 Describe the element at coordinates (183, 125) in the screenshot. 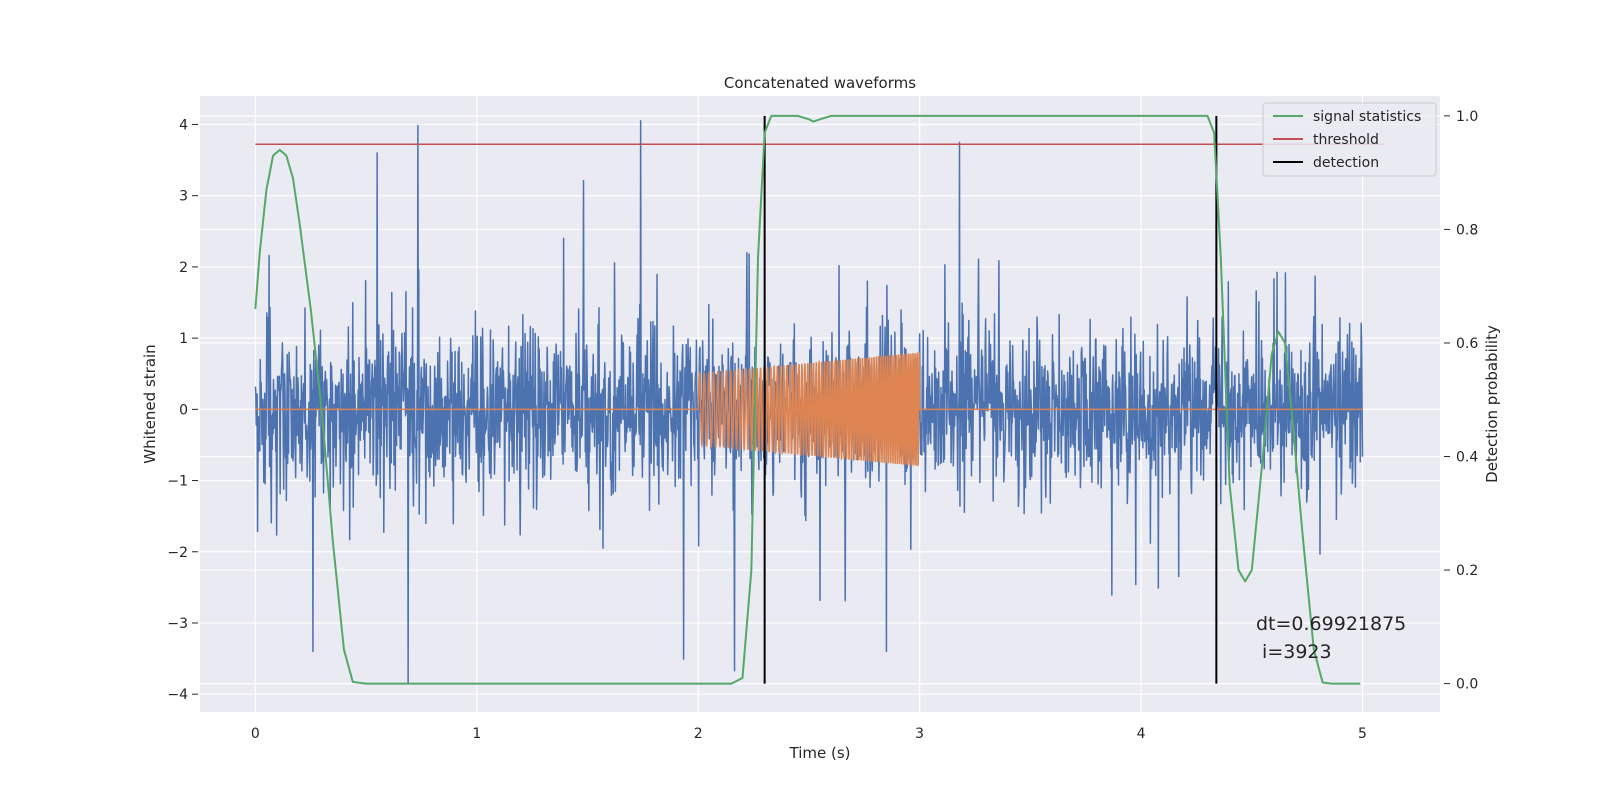

I see `y-tick-label: 4` at that location.